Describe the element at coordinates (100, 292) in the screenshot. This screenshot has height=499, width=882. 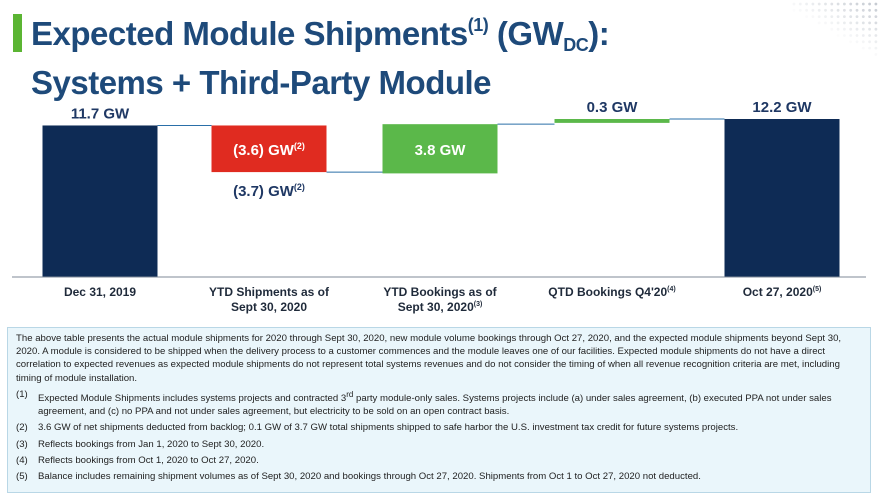
I see `x-tick-line: Dec 31, 2019` at that location.